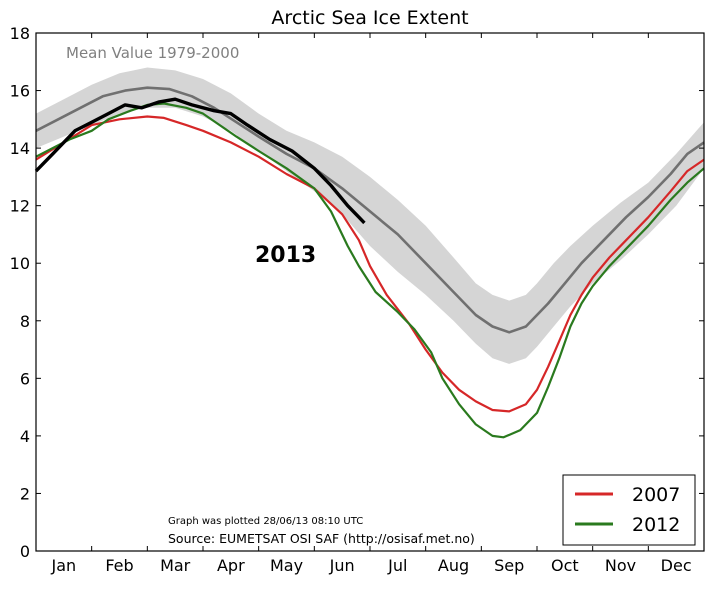  I want to click on plotted-timestamp-note: Graph was plotted 28/06/13 08:10 UTC, so click(265, 521).